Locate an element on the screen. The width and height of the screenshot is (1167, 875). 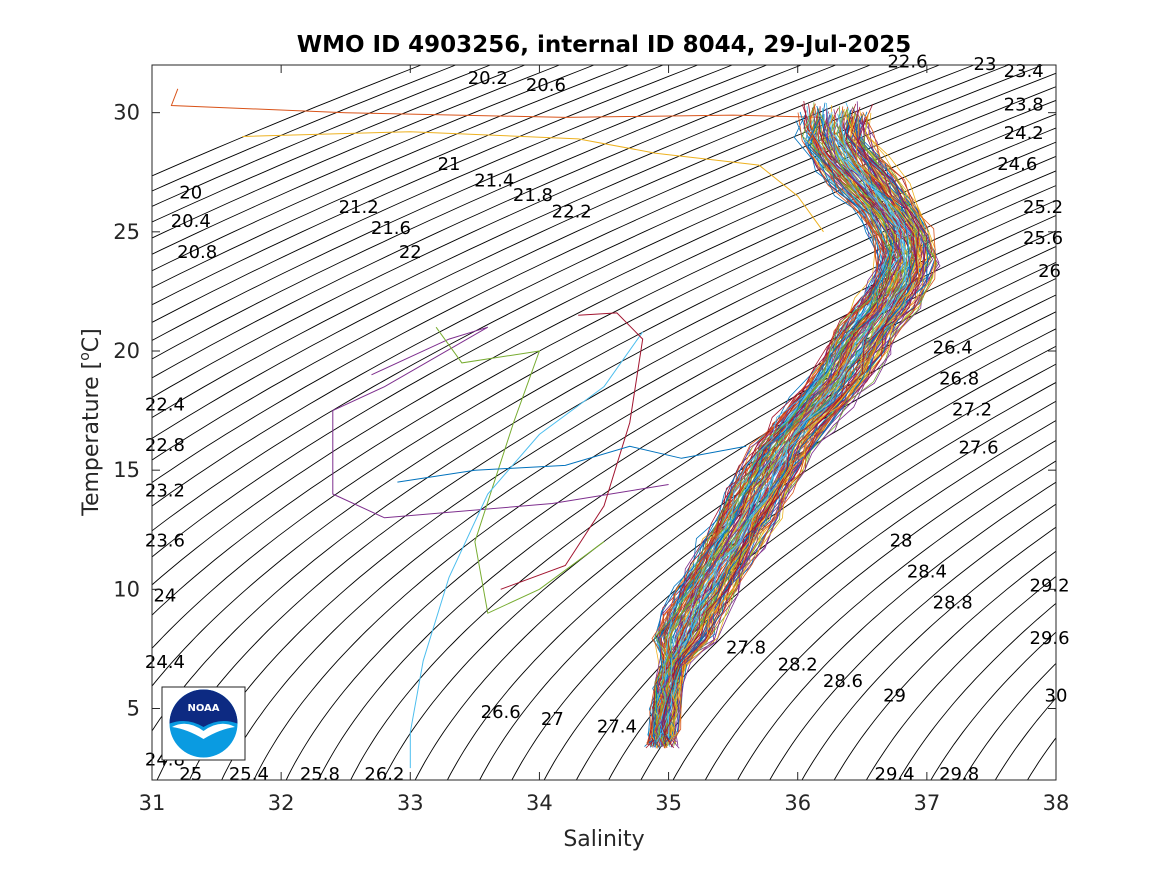
contour-label: 21.2 is located at coordinates (359, 207).